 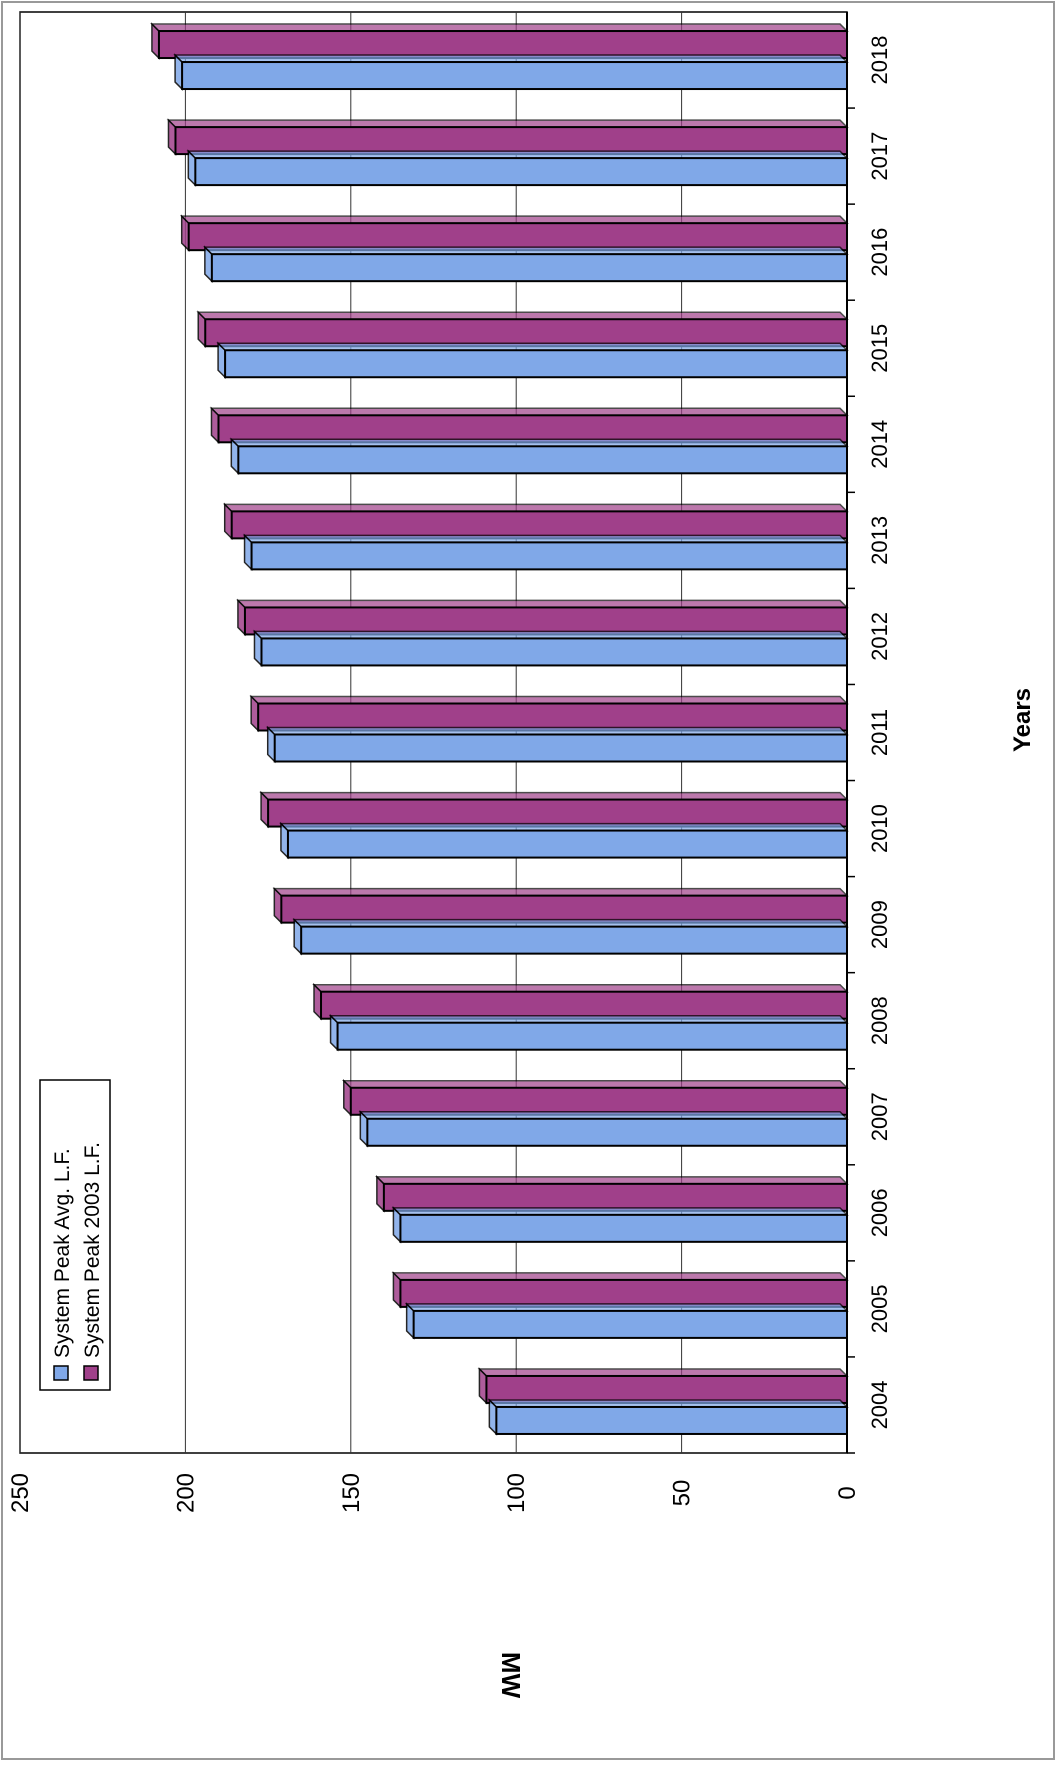 What do you see at coordinates (879, 156) in the screenshot?
I see `x-tick-label: 2017` at bounding box center [879, 156].